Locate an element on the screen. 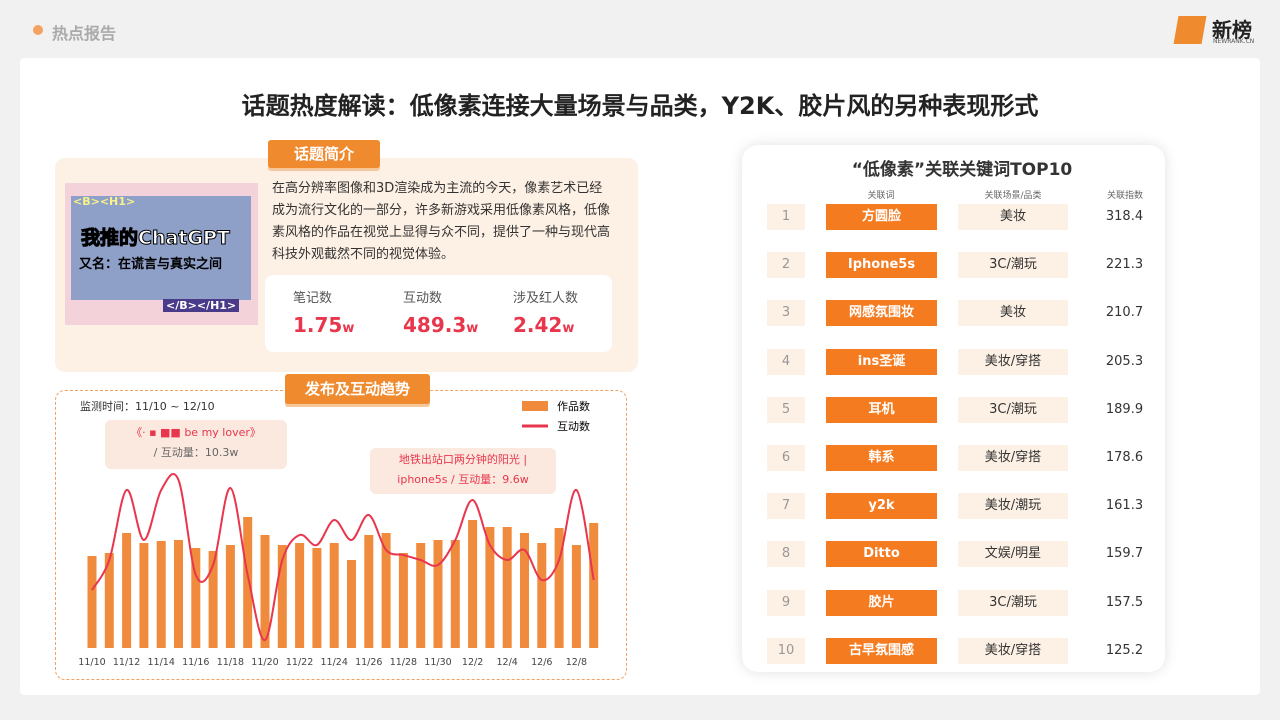  keyword: ins圣诞 is located at coordinates (881, 361).